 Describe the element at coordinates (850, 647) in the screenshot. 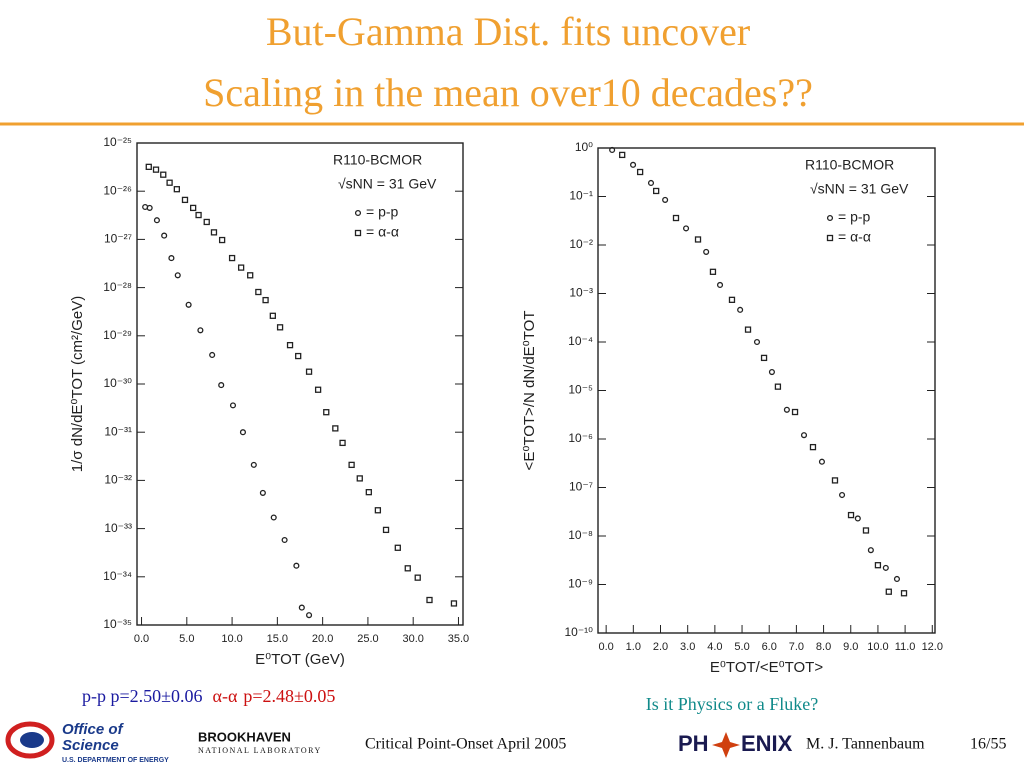

I see `x-tick-label: 9.0` at that location.